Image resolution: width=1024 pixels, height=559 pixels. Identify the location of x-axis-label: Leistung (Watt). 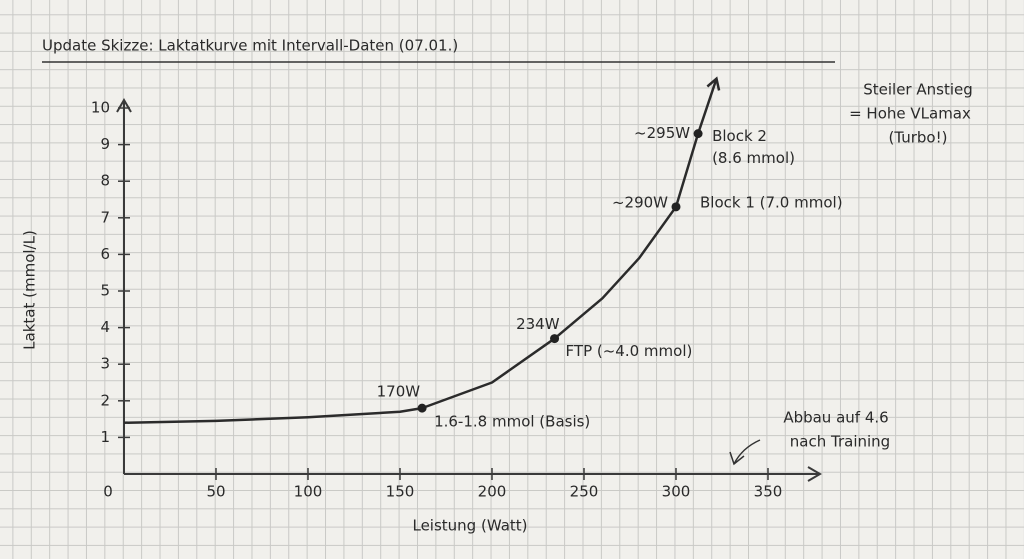
(469, 526).